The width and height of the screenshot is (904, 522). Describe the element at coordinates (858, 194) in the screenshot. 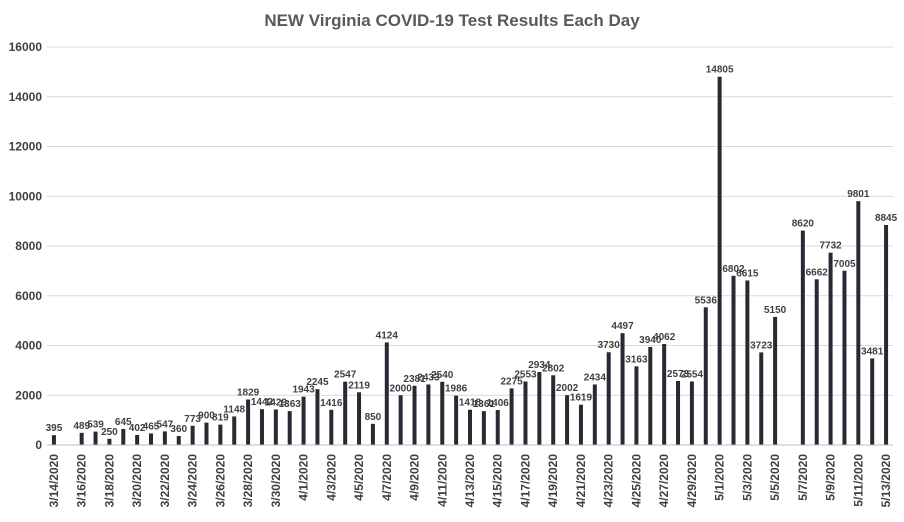

I see `data-label: 9801` at that location.